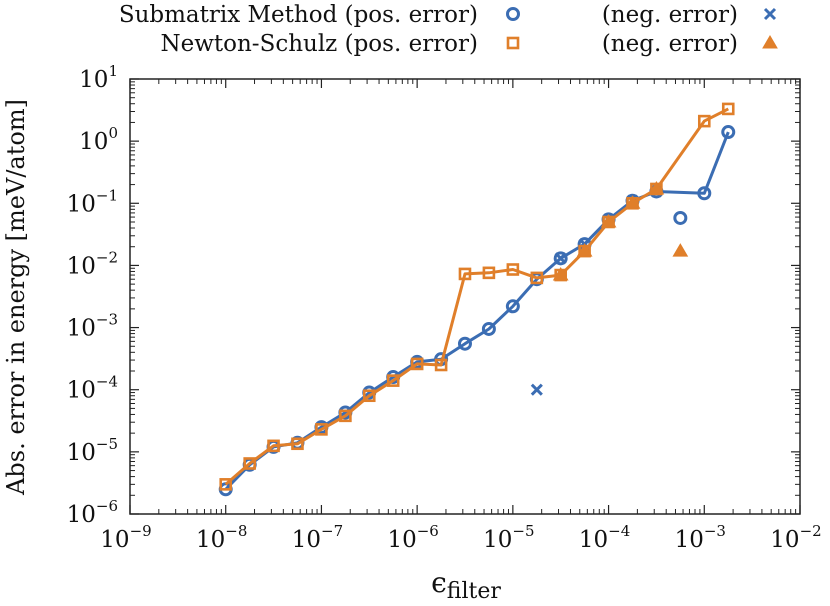  Describe the element at coordinates (98, 139) in the screenshot. I see `y-tick-label: 10⁰` at that location.